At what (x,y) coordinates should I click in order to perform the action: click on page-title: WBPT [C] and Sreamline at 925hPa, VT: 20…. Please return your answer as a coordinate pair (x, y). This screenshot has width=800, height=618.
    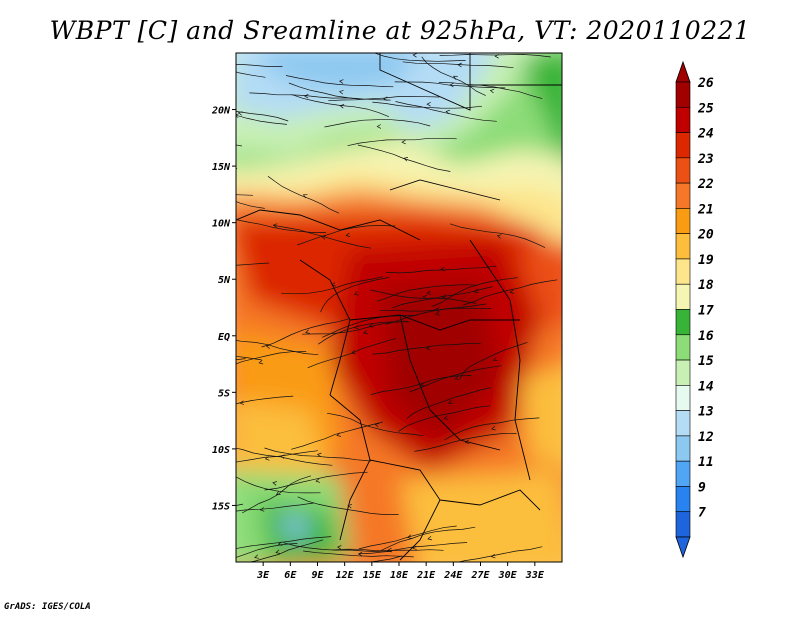
    Looking at the image, I should click on (400, 30).